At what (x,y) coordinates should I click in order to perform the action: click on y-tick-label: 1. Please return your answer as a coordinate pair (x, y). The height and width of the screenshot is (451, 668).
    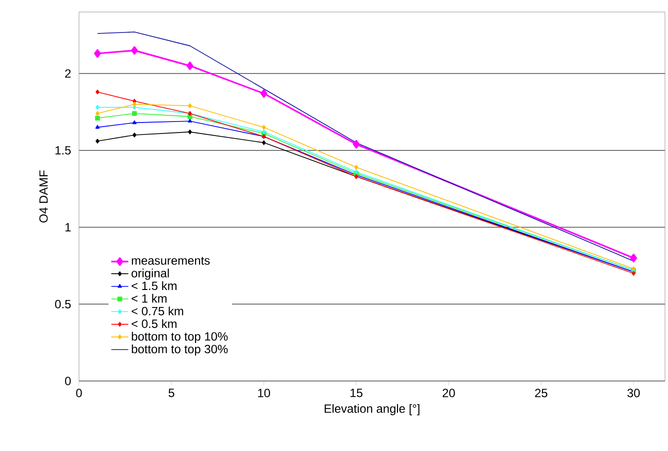
    Looking at the image, I should click on (68, 227).